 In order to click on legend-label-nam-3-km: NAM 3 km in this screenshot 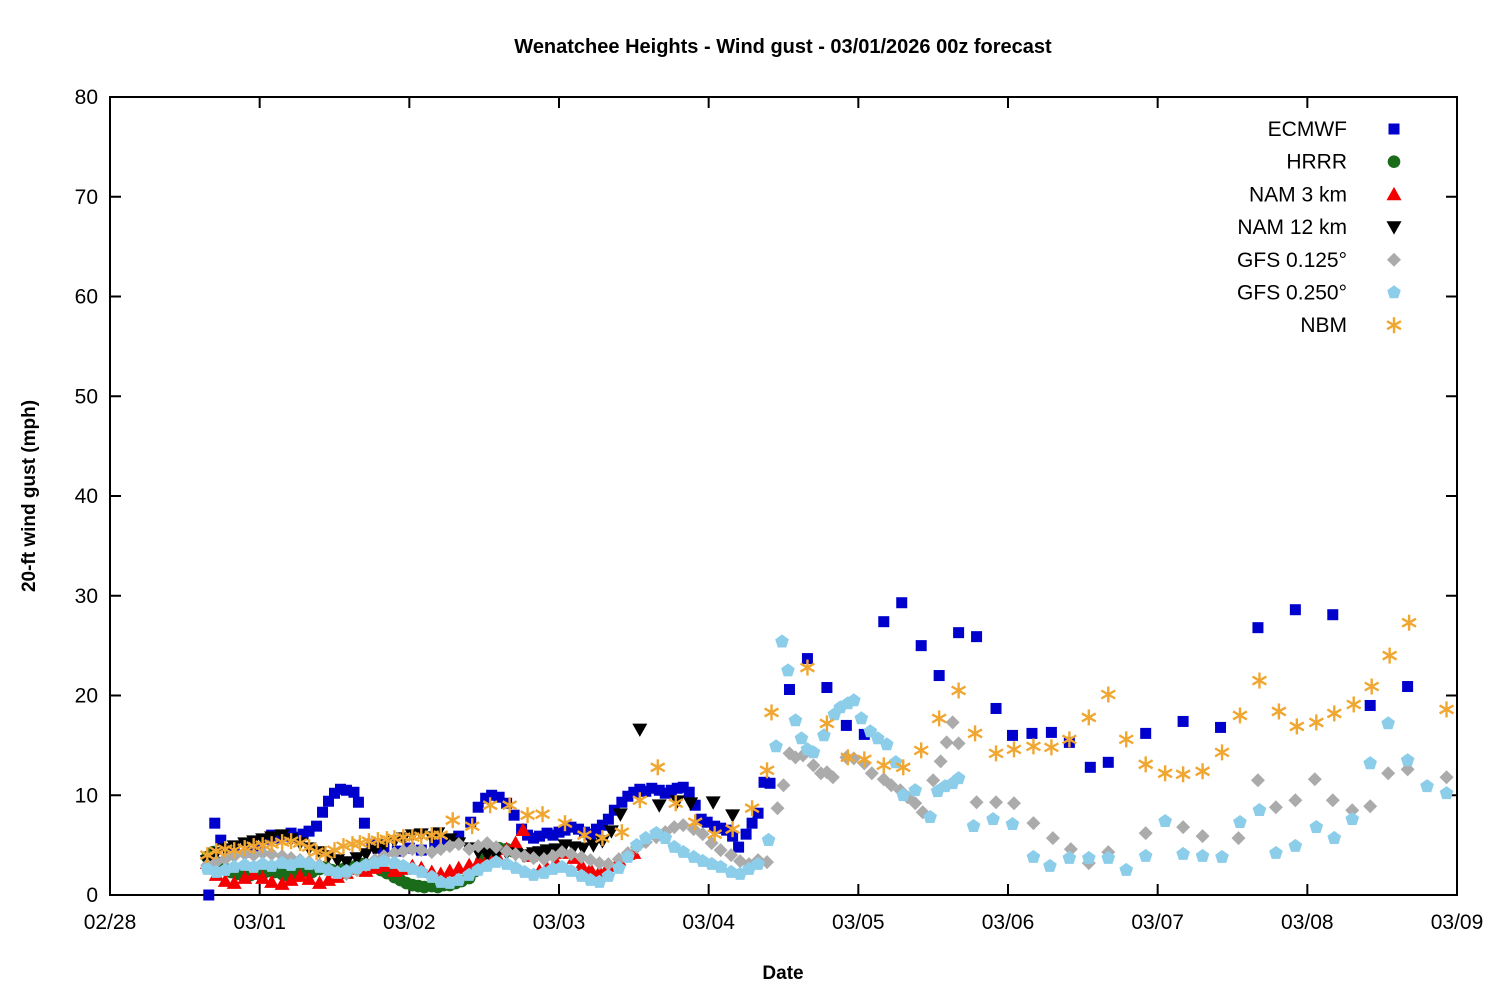, I will do `click(1298, 194)`.